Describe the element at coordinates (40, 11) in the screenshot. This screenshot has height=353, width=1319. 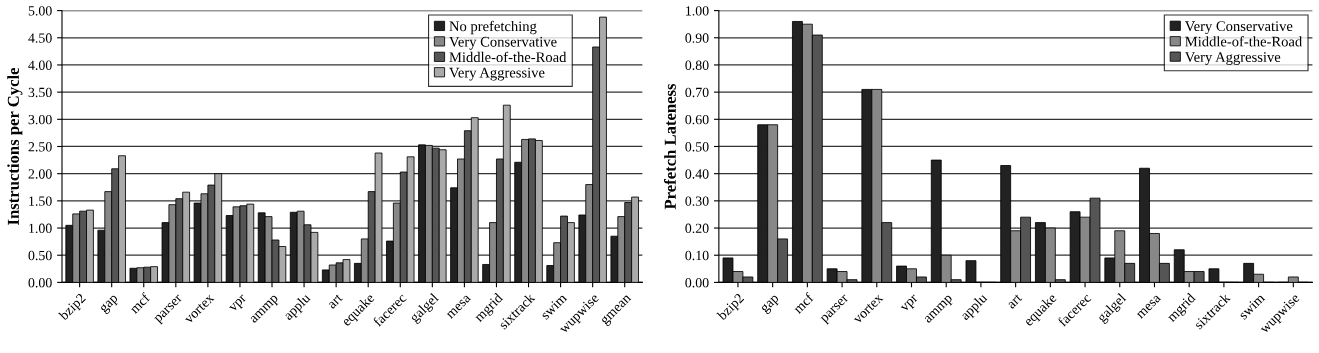
I see `y-tick-label: 5.00` at that location.